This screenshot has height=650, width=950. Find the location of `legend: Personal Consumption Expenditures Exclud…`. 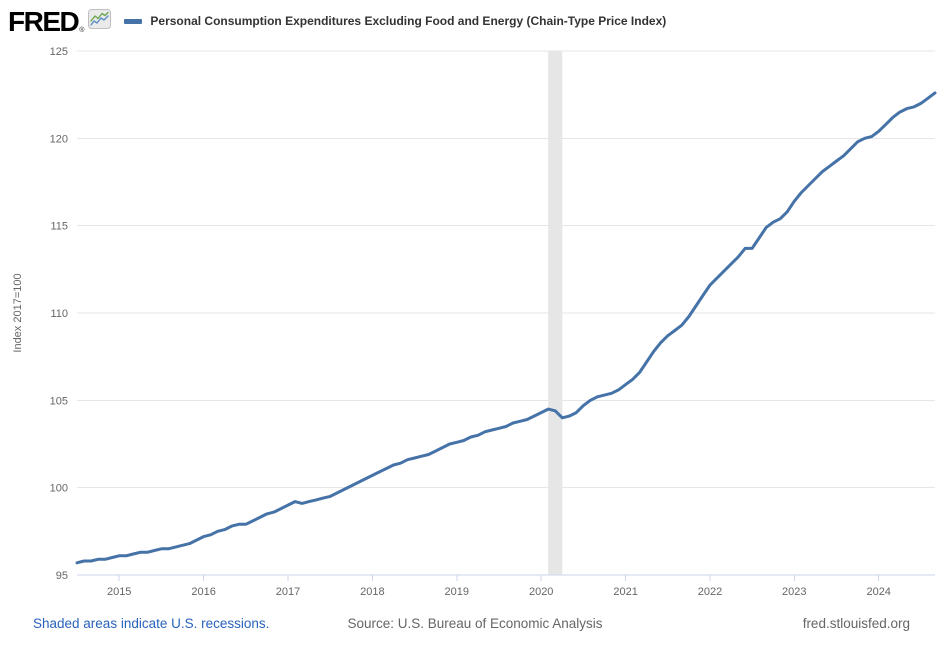

legend: Personal Consumption Expenditures Exclud… is located at coordinates (395, 21).